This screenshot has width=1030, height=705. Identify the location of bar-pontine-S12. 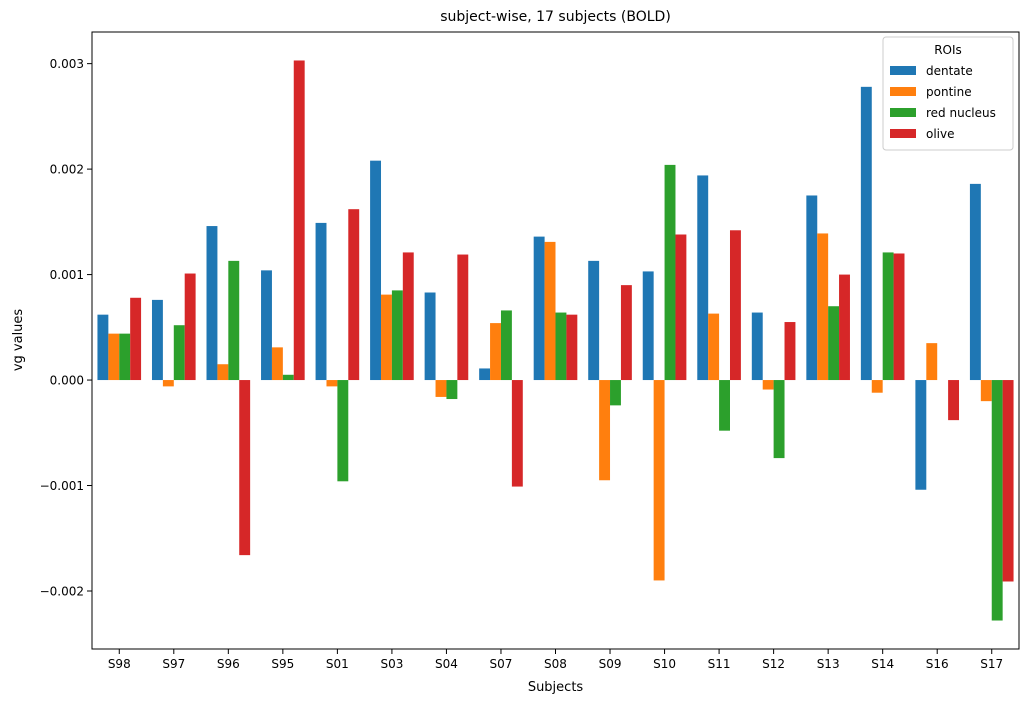
(768, 385).